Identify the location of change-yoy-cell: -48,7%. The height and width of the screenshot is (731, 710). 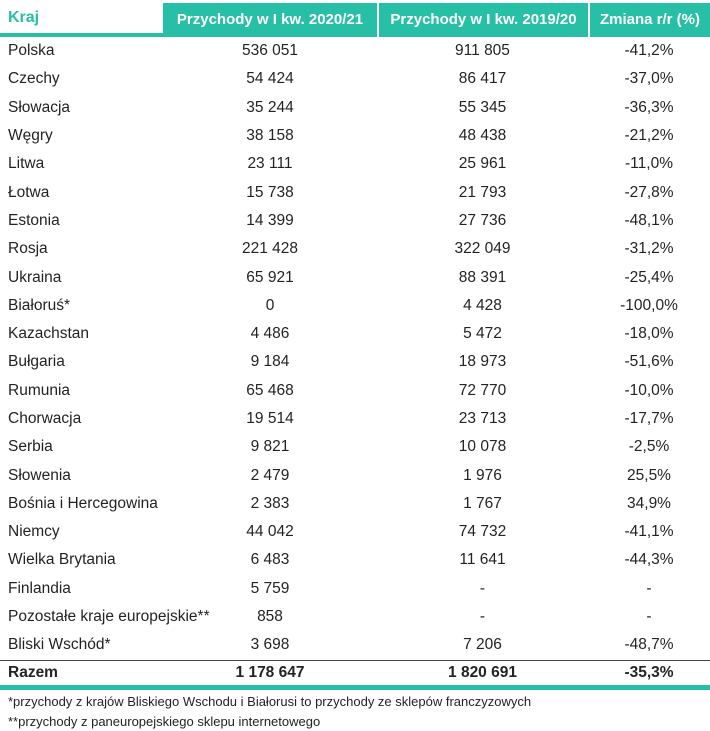
(649, 645).